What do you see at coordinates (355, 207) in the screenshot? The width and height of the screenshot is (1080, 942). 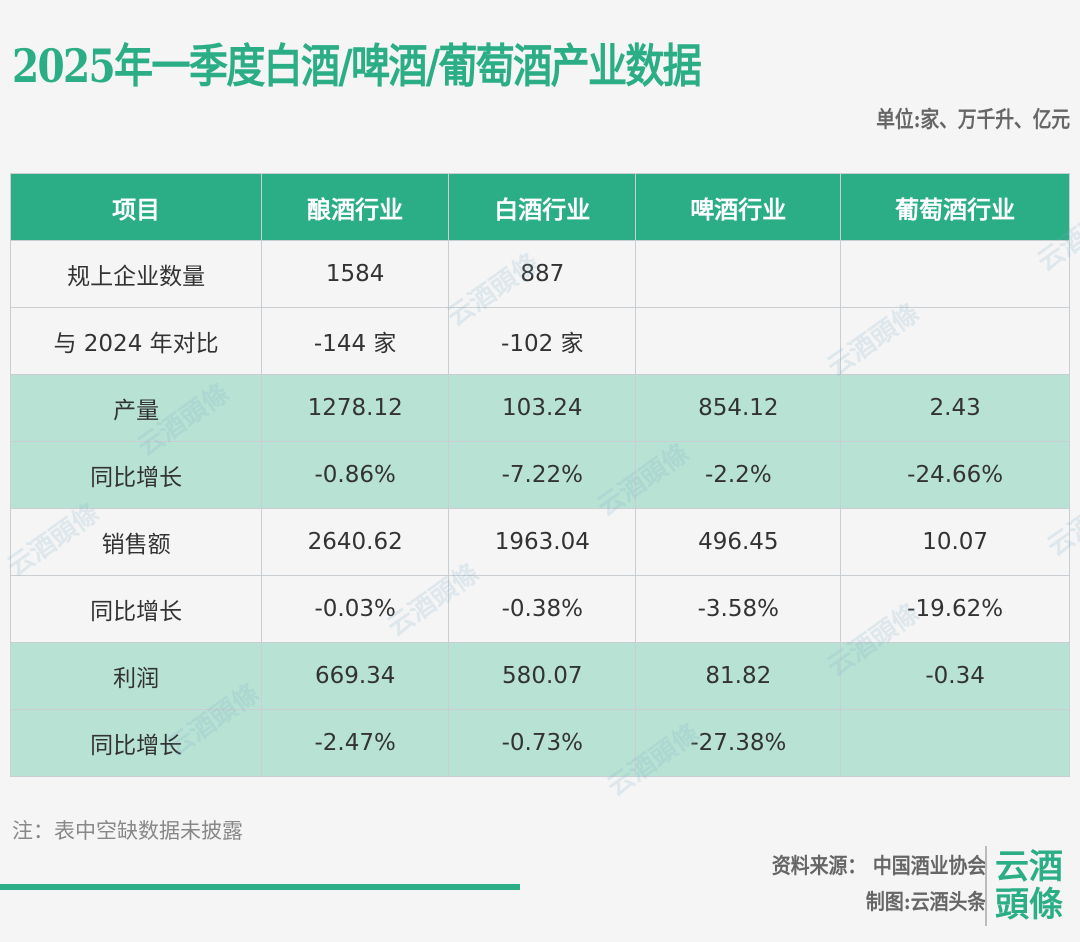 I see `column-header: 酿酒行业` at bounding box center [355, 207].